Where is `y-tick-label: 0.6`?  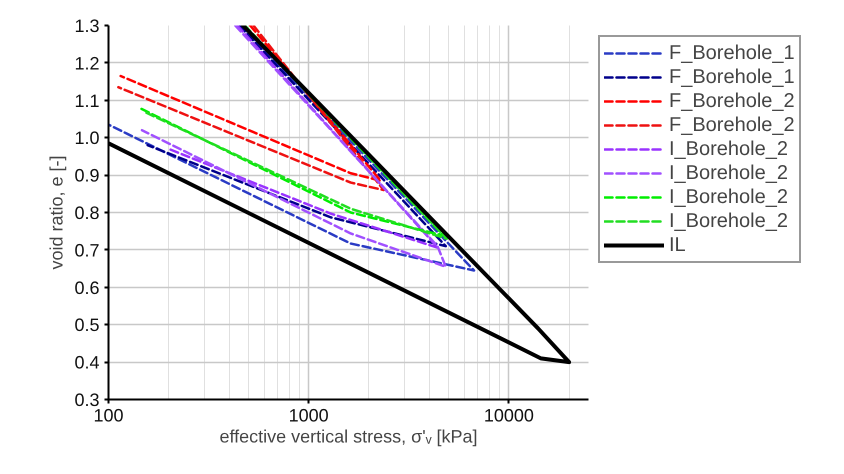 y-tick-label: 0.6 is located at coordinates (87, 288).